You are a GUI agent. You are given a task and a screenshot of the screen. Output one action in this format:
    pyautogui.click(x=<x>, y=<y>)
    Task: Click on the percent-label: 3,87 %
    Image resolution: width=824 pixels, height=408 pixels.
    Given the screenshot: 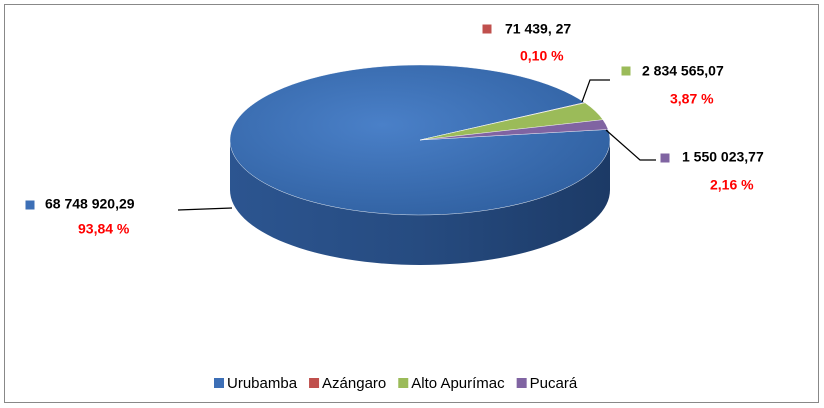 What is the action you would take?
    pyautogui.click(x=692, y=99)
    